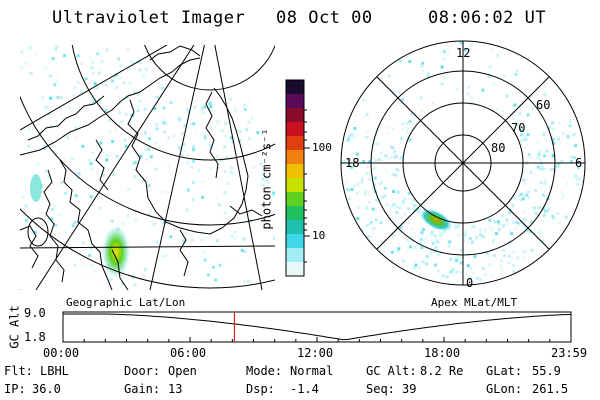 This screenshot has width=600, height=400. Describe the element at coordinates (264, 371) in the screenshot. I see `status-mode-label: Mode:` at that location.